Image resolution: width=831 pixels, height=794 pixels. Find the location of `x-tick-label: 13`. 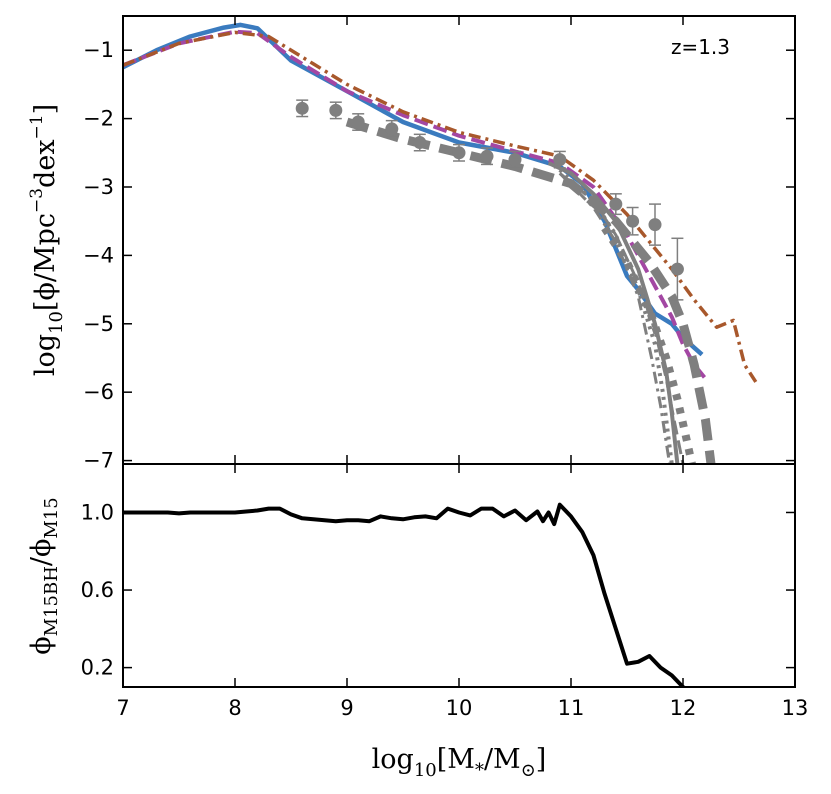

x-tick-label: 13 is located at coordinates (795, 708).